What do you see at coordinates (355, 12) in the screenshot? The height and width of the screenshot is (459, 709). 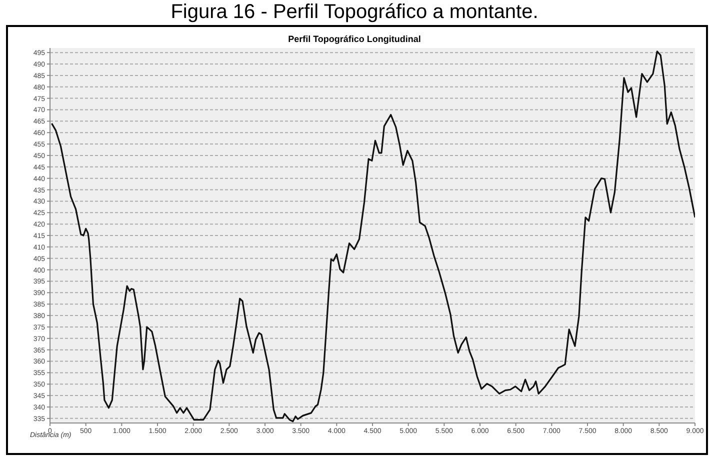 I see `text: Figura 16 - Perfil Topográfico a montante.` at bounding box center [355, 12].